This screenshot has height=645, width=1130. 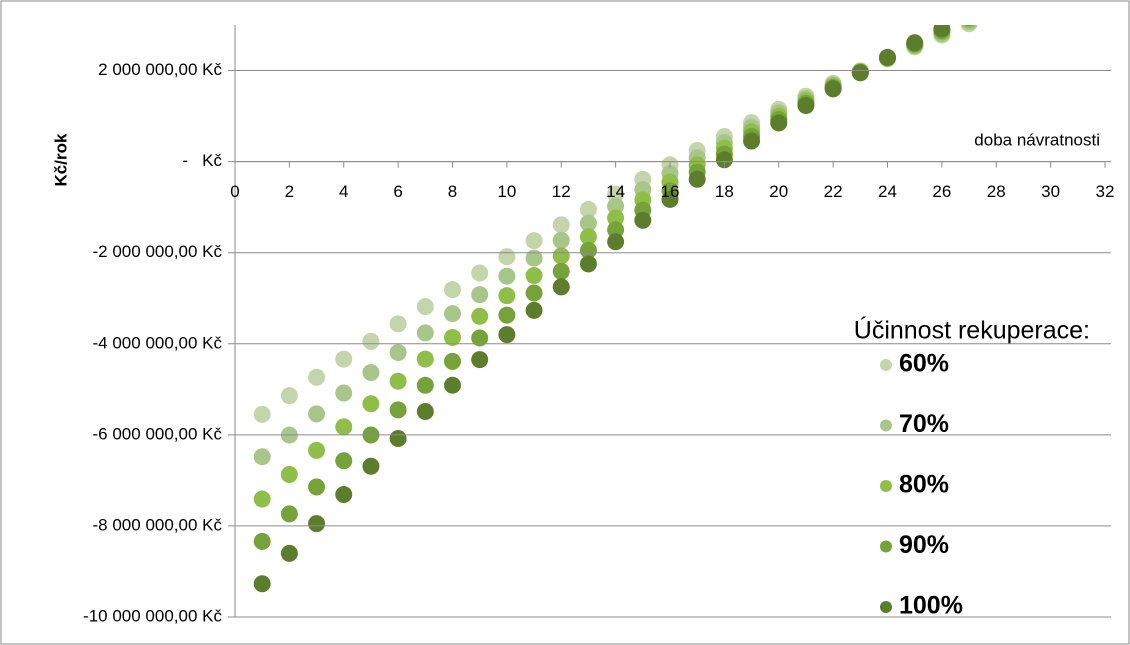 I want to click on y-tick-label: 2 000 000,00 Kč, so click(x=160, y=69).